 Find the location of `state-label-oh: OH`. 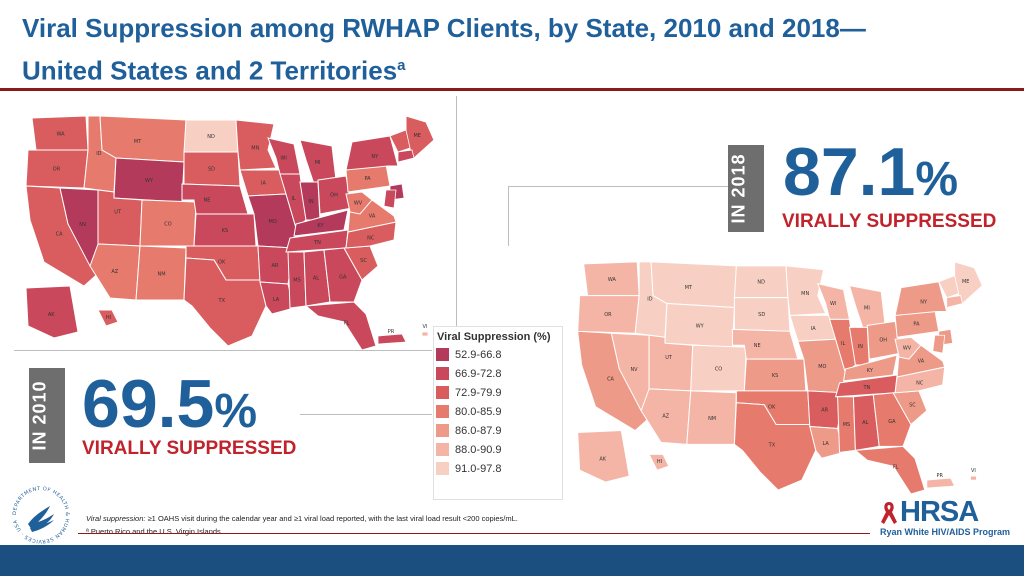

state-label-oh: OH is located at coordinates (883, 341).